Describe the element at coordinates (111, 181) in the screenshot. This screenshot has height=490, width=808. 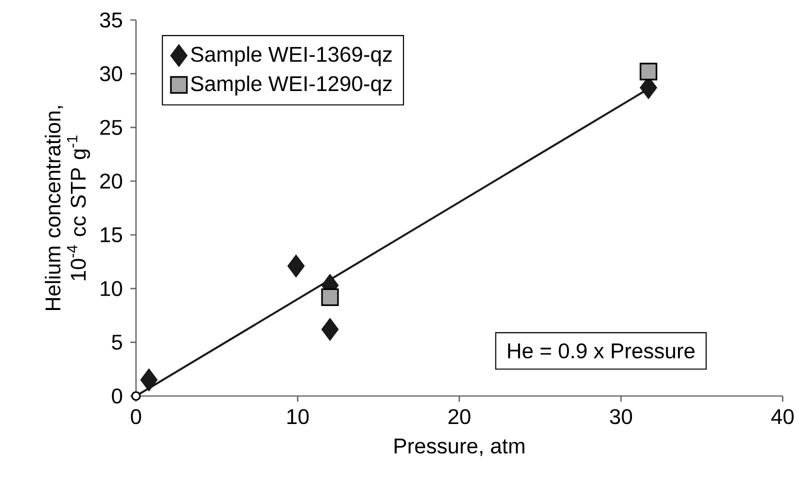
I see `y-tick-label: 20` at that location.